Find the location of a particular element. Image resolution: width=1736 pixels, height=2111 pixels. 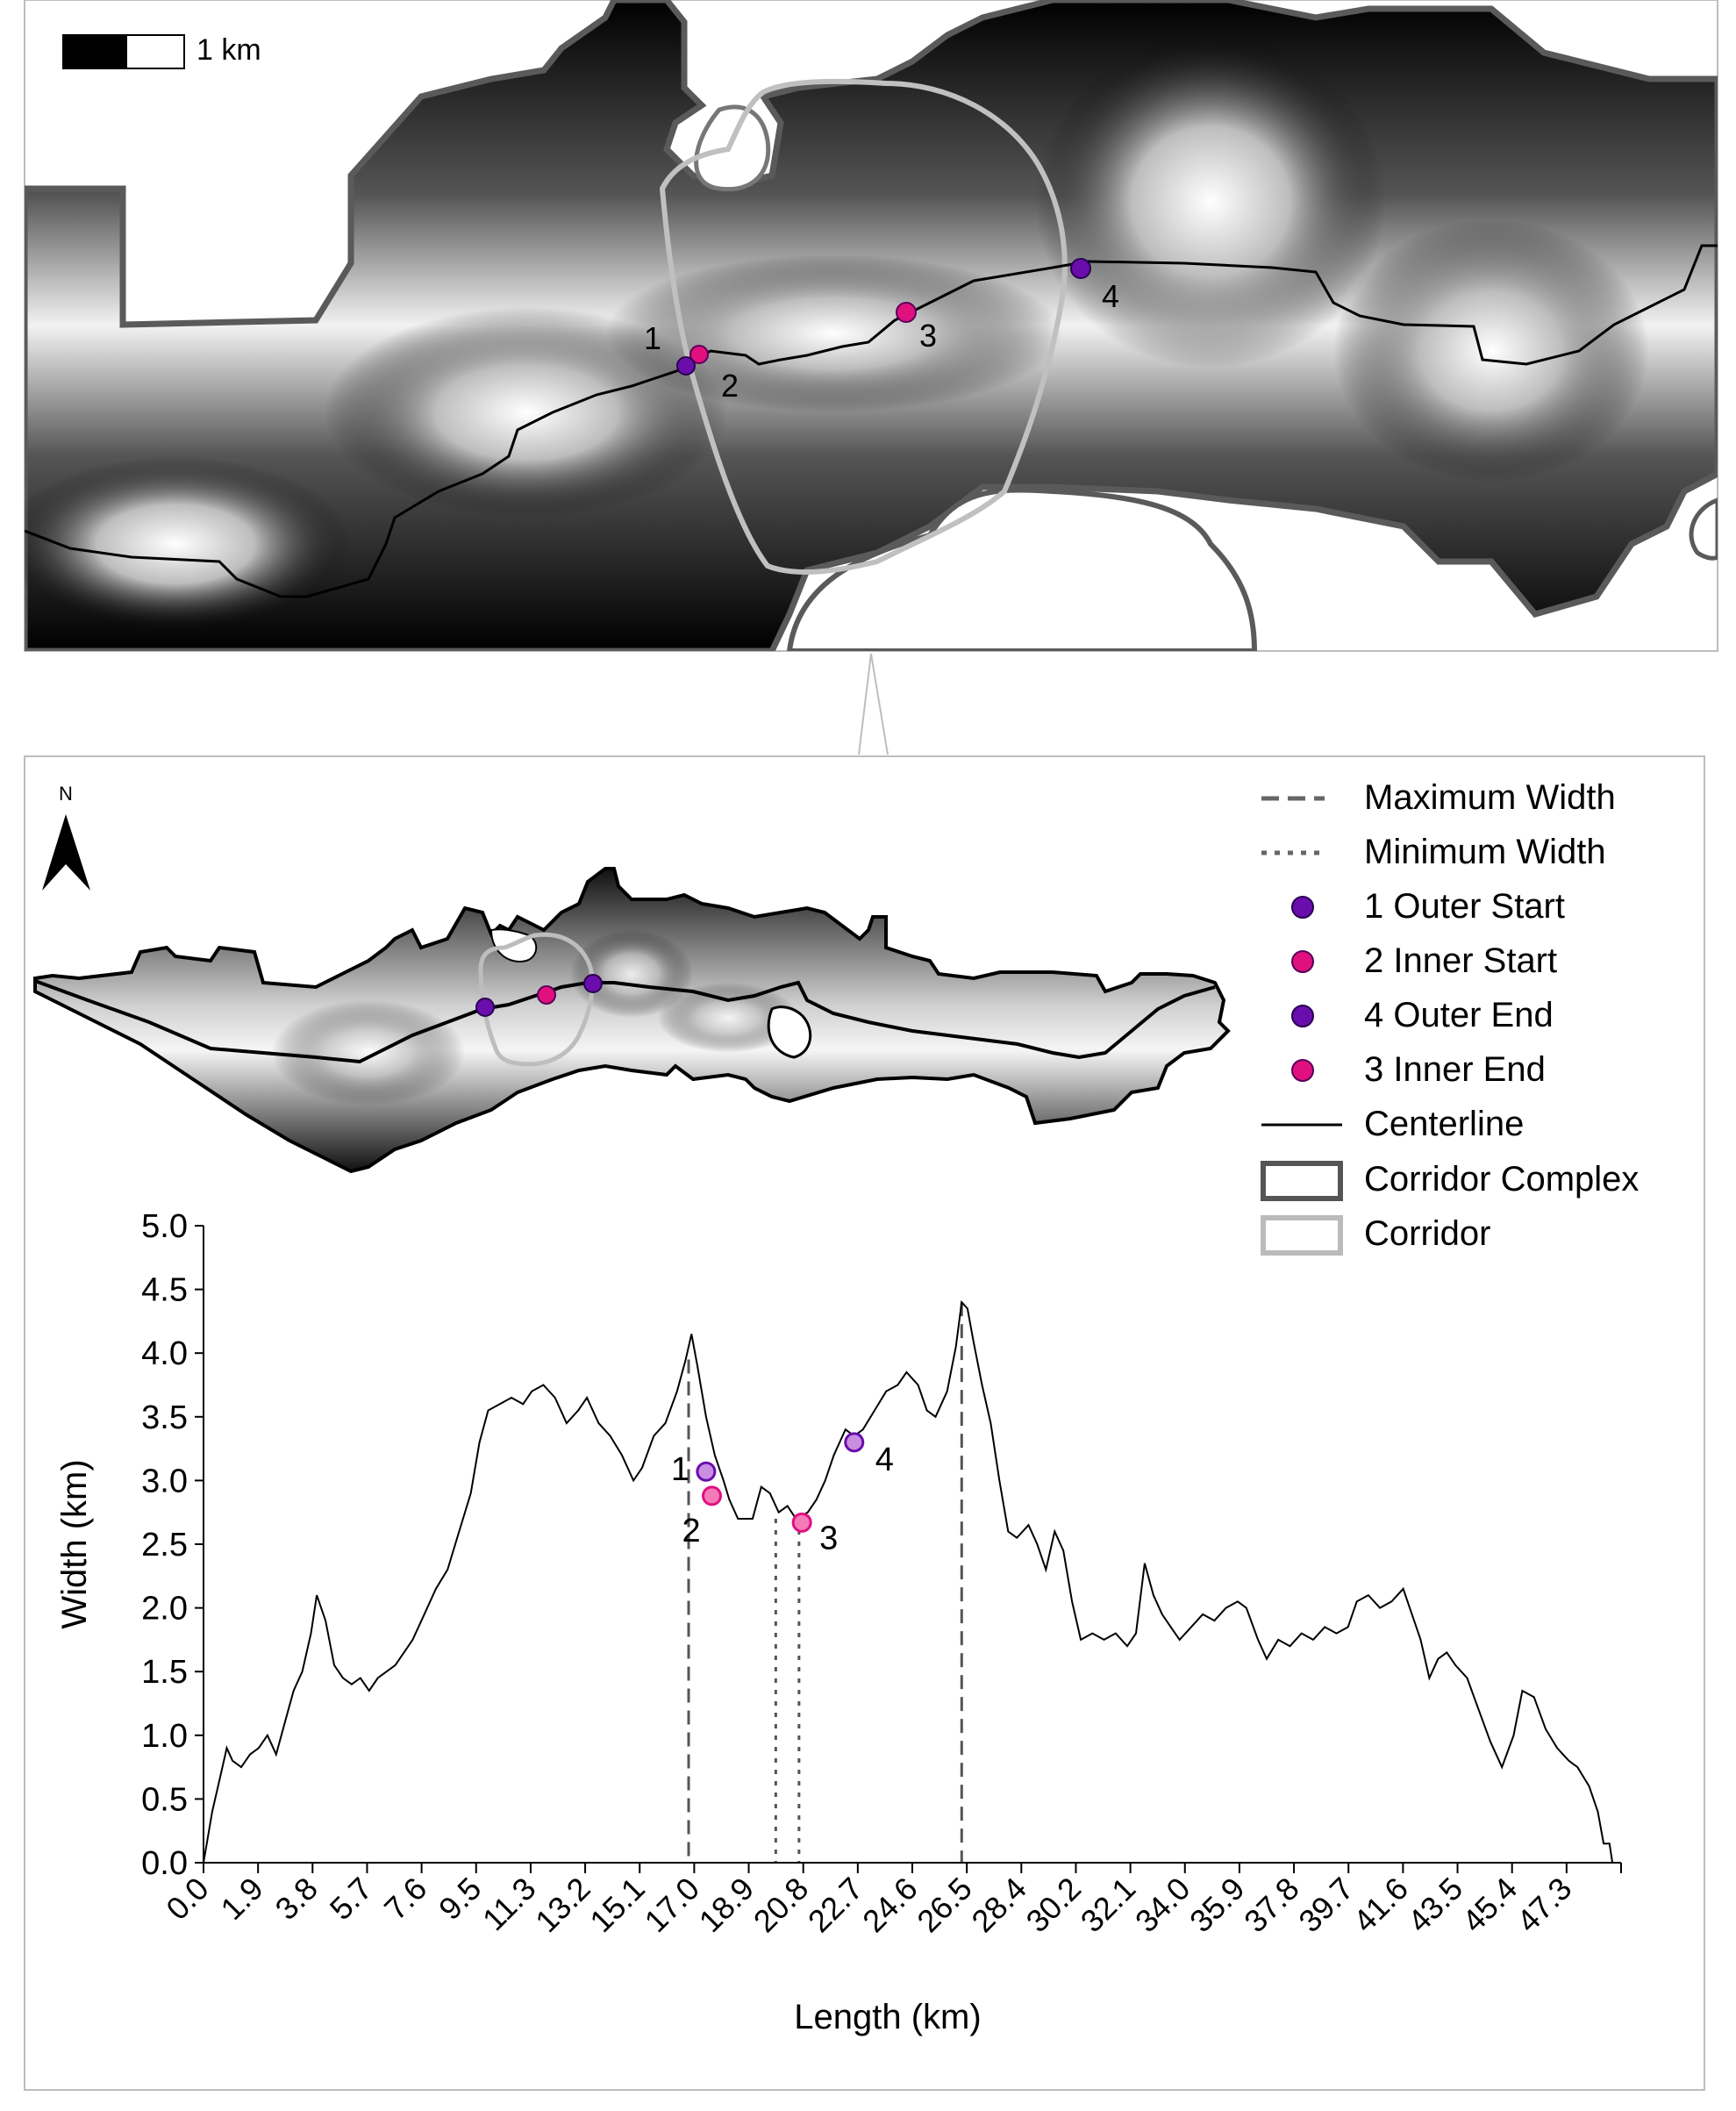

corridor-outline is located at coordinates (863, 326).